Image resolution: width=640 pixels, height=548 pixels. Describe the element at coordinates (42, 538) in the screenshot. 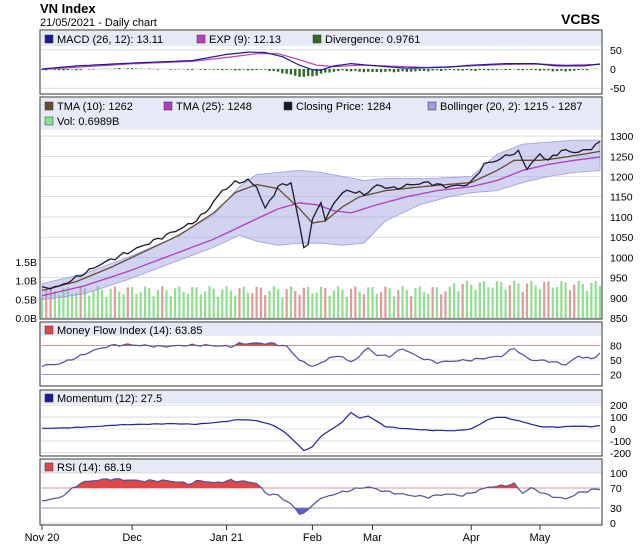

I see `x-tick-label: Nov 20` at that location.